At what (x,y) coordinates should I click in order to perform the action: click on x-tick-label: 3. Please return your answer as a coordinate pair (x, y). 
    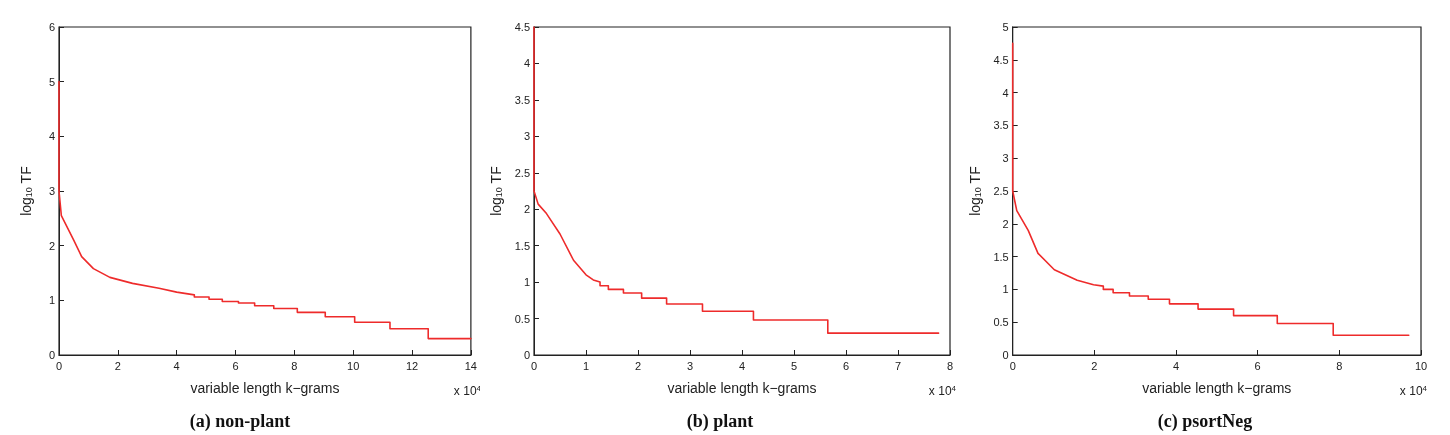
    Looking at the image, I should click on (690, 365).